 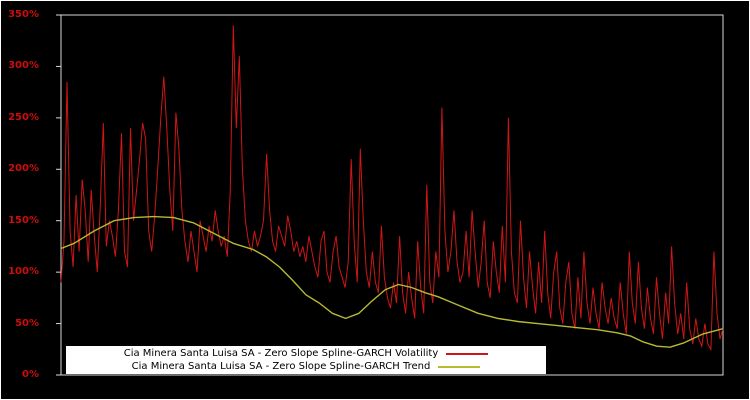 What do you see at coordinates (23, 200) in the screenshot?
I see `y-axis: 0% 50% 100% 150% 200% 250% 300% 350%` at bounding box center [23, 200].